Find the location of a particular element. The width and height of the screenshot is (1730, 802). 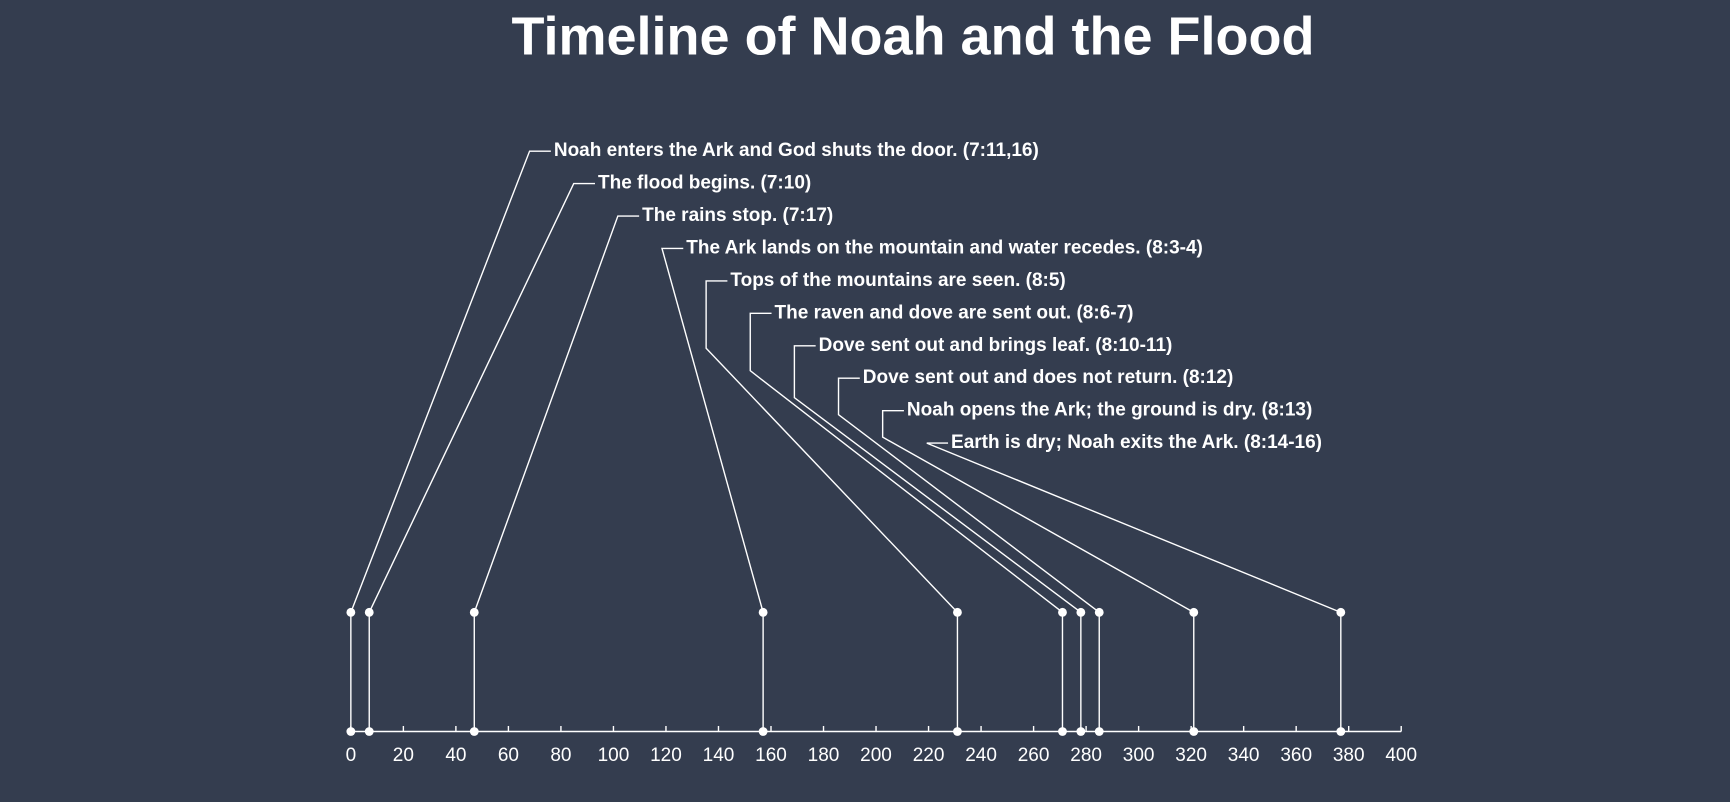

event-label: The flood begins. (7:10) is located at coordinates (704, 183).